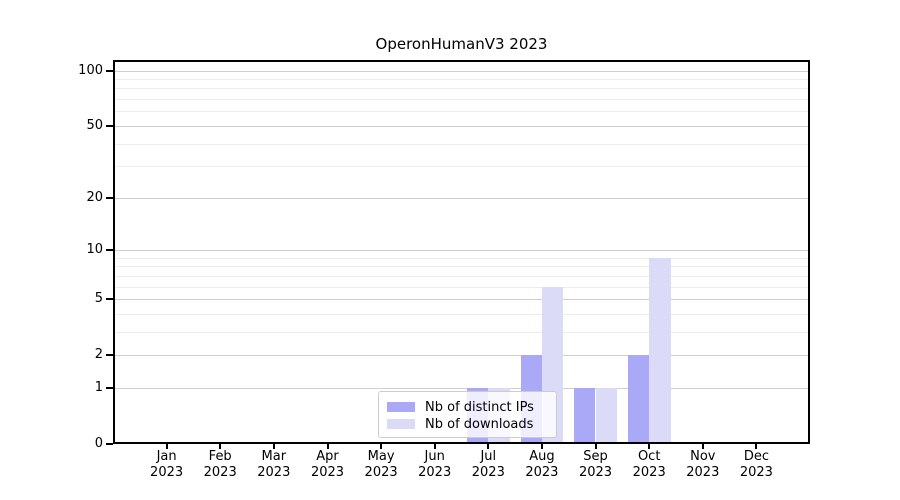  I want to click on plot-spine-left, so click(114, 252).